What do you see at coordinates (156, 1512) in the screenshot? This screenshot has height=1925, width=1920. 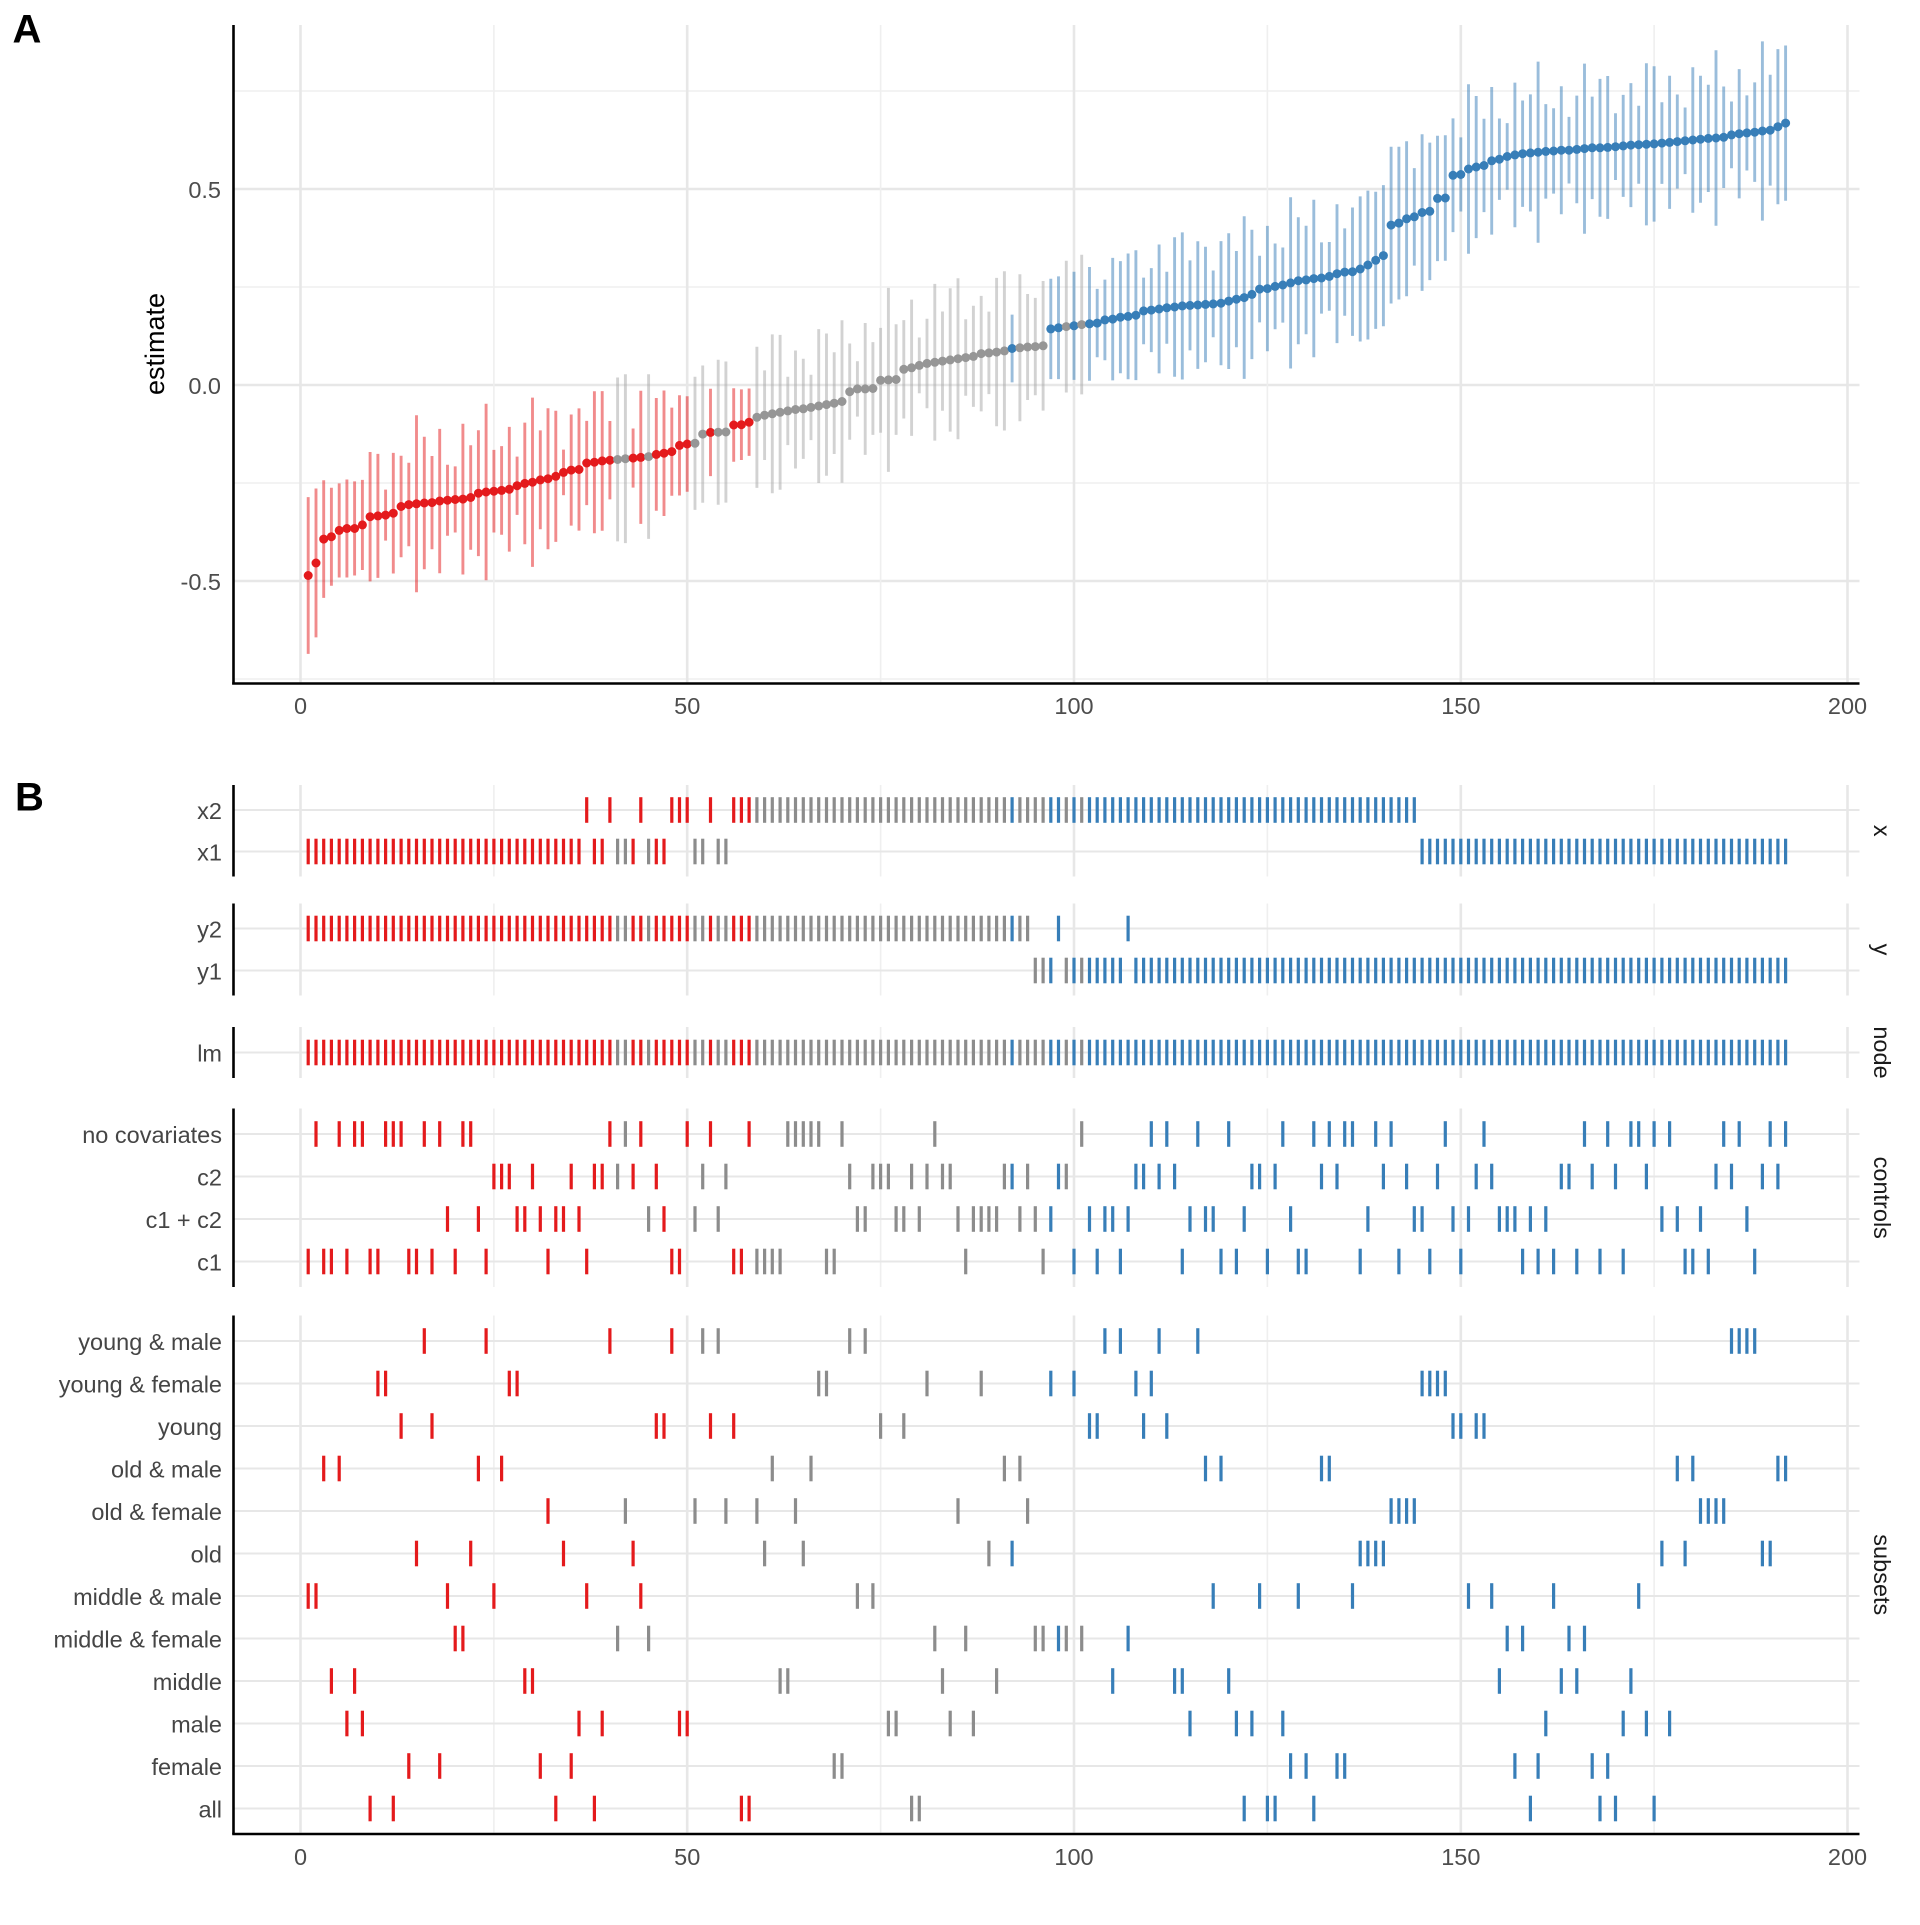 I see `svg-text: old & female` at bounding box center [156, 1512].